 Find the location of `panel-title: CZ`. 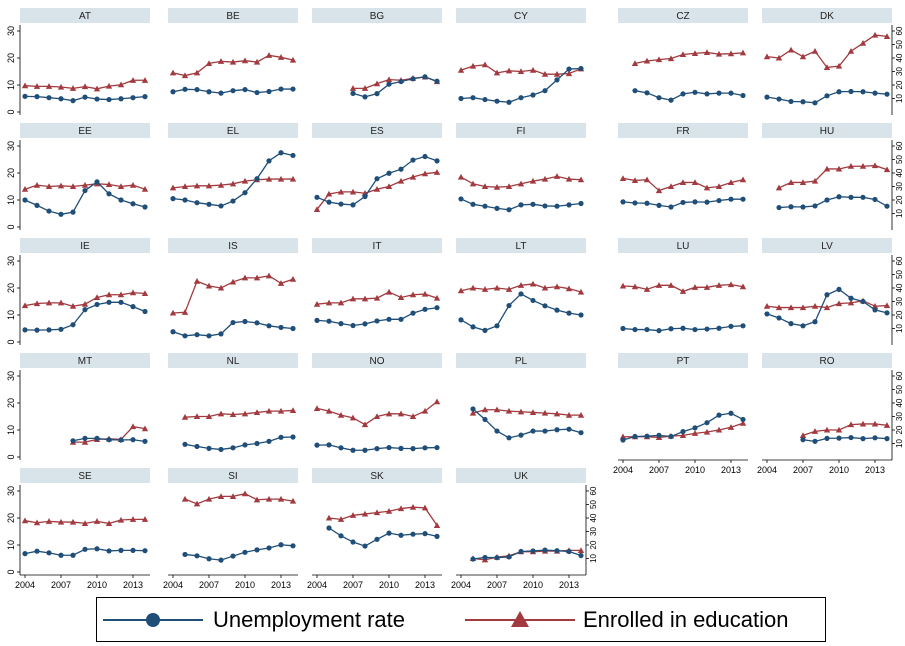

panel-title: CZ is located at coordinates (682, 16).